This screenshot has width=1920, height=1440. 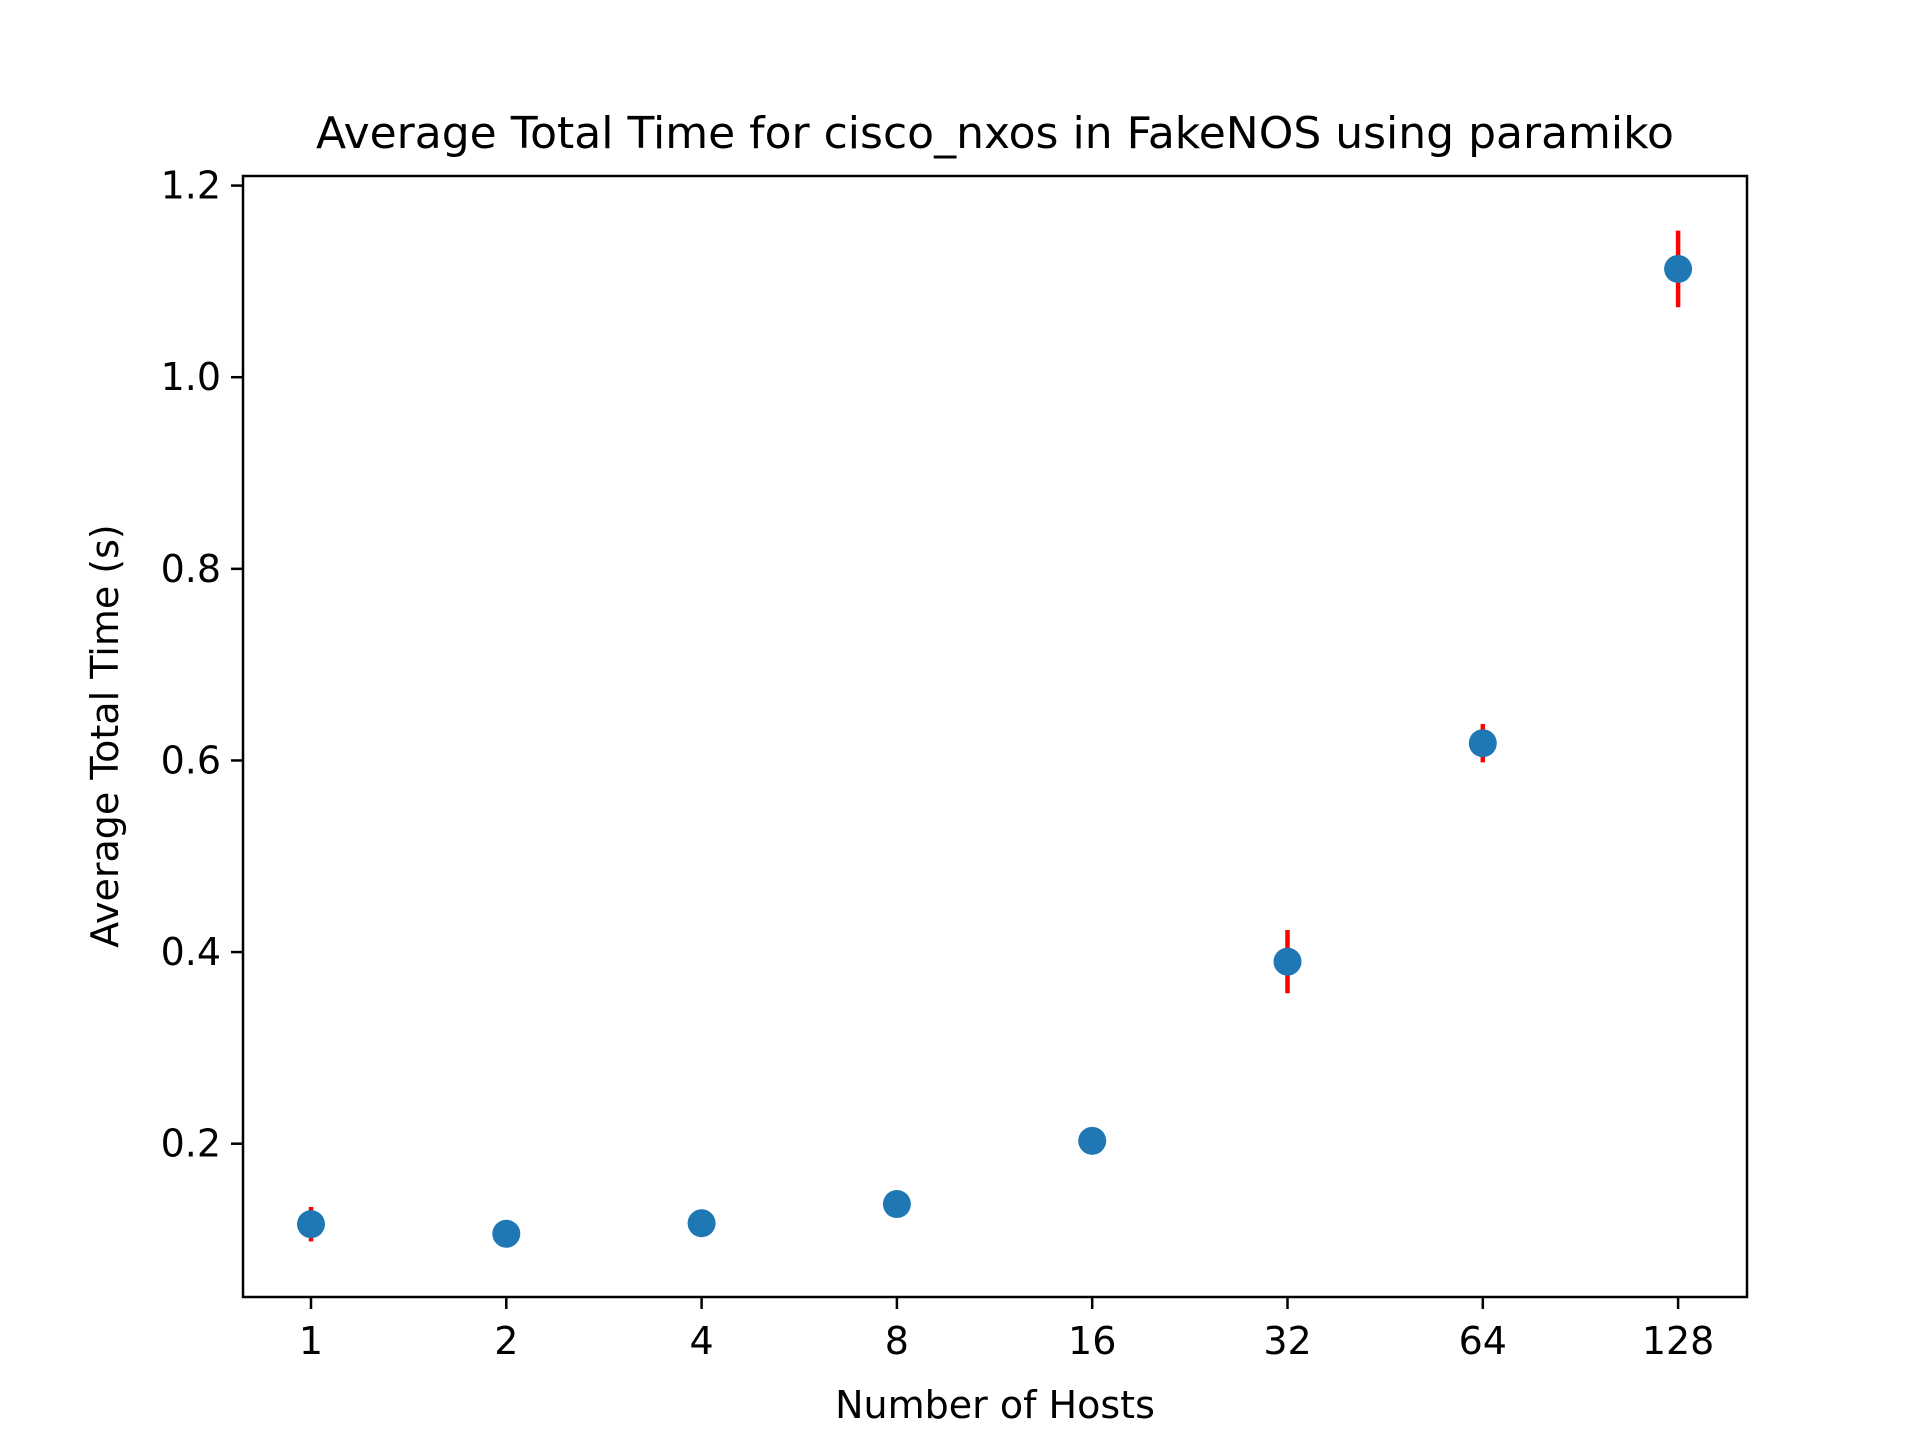 I want to click on x-tick-label: 64, so click(x=1483, y=1341).